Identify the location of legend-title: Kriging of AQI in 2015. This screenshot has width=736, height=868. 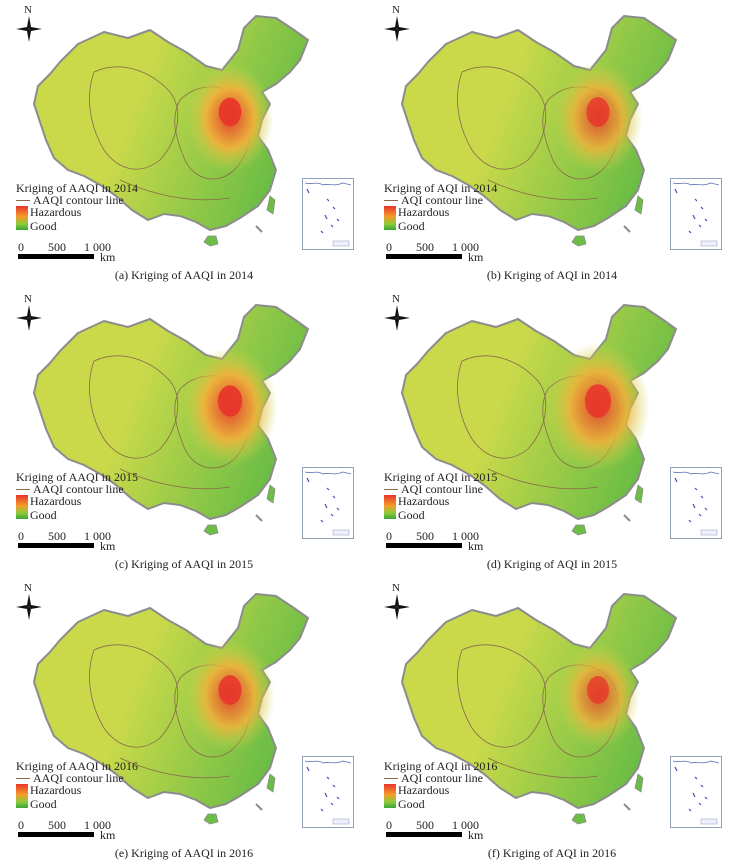
(441, 477).